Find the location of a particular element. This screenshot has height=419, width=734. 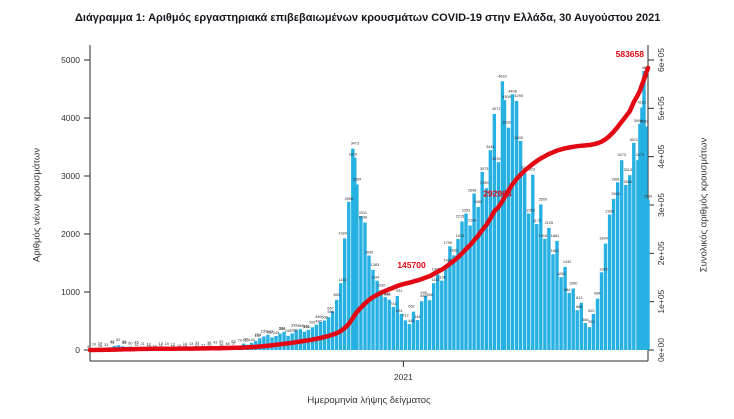

bar-value-label: 2854 is located at coordinates (357, 180).